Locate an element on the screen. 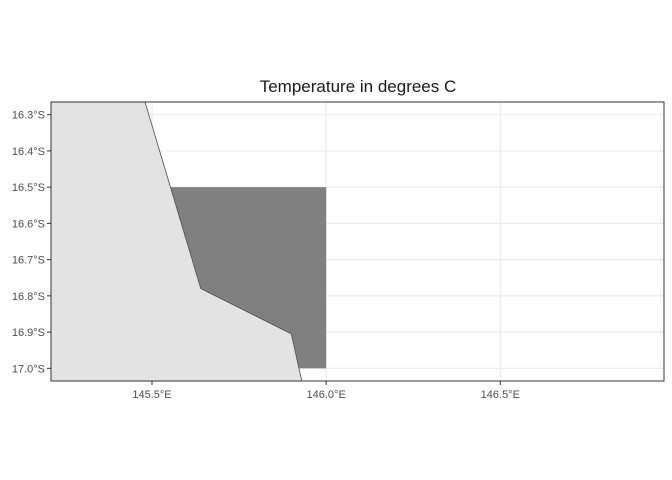 Image resolution: width=672 pixels, height=480 pixels. y-tick-label: 16.3°S is located at coordinates (28, 116).